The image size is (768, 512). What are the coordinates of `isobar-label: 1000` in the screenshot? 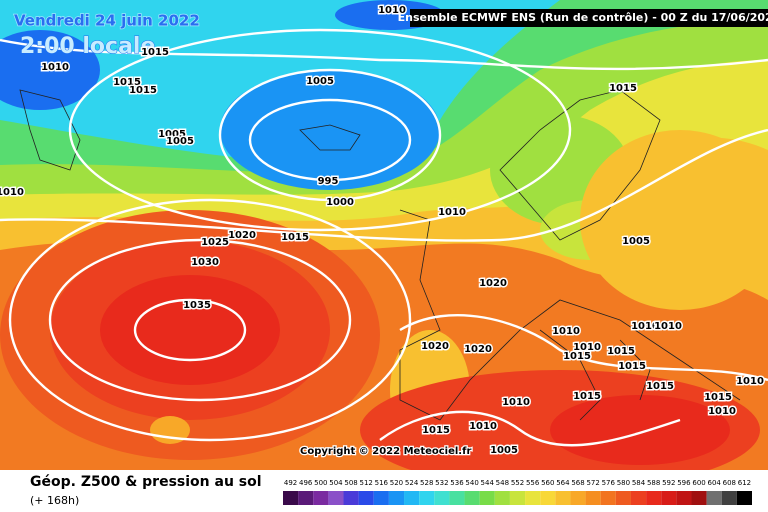 It's located at (340, 202).